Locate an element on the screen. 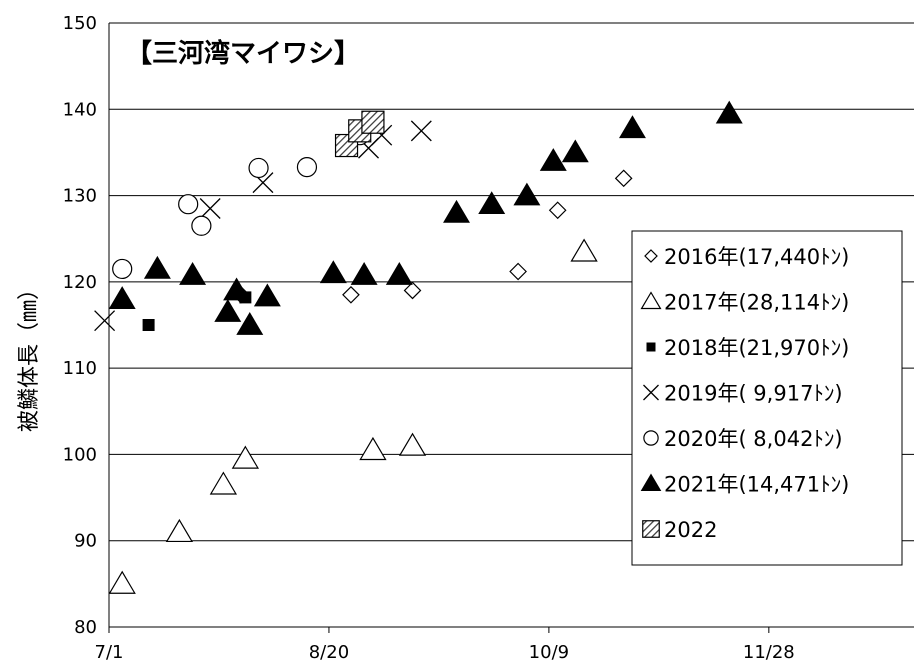  chart-title: 【三河湾マイワシ】 is located at coordinates (243, 53).